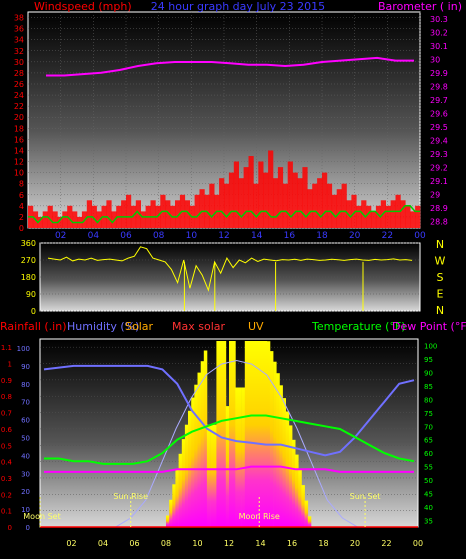 The image size is (466, 559). What do you see at coordinates (6, 495) in the screenshot?
I see `rainfall-tick-label: 0.2` at bounding box center [6, 495].